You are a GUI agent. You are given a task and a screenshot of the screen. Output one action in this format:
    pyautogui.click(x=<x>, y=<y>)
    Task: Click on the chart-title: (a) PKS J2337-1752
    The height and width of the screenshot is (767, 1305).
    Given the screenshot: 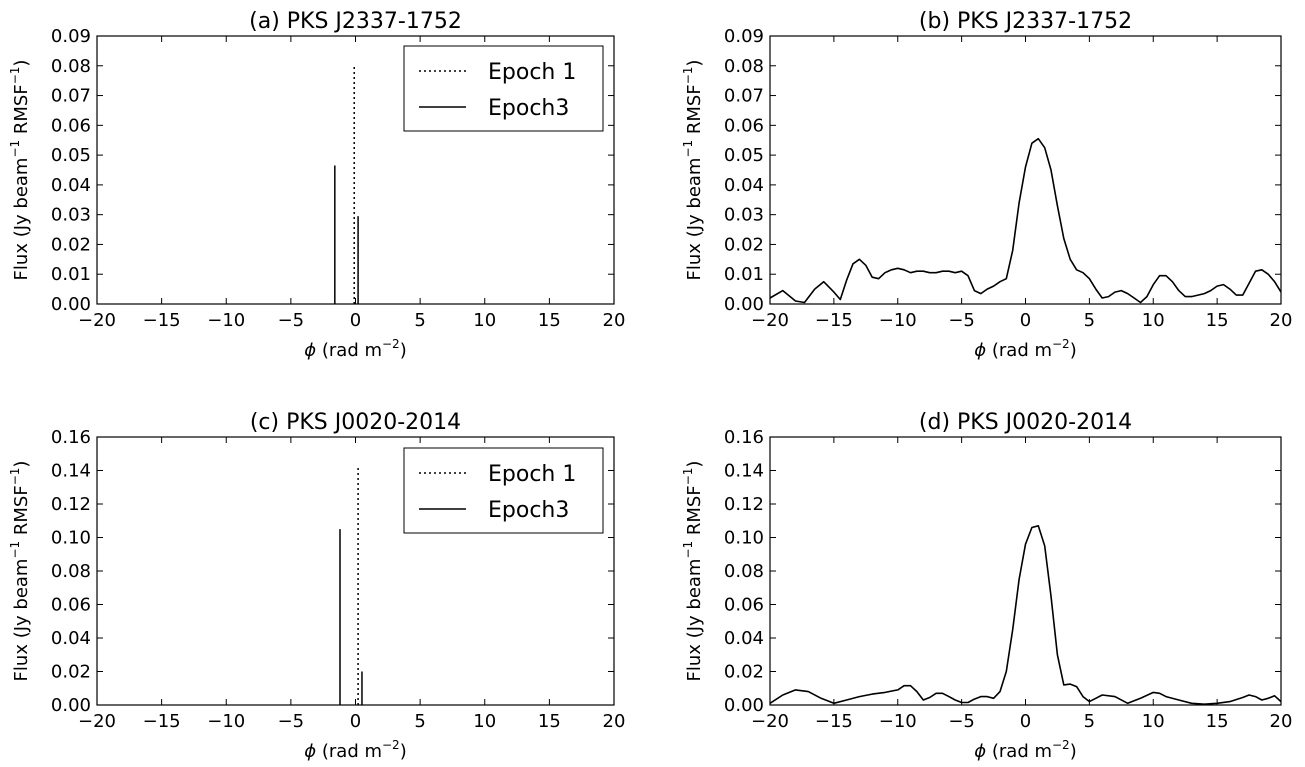 What is the action you would take?
    pyautogui.click(x=355, y=21)
    